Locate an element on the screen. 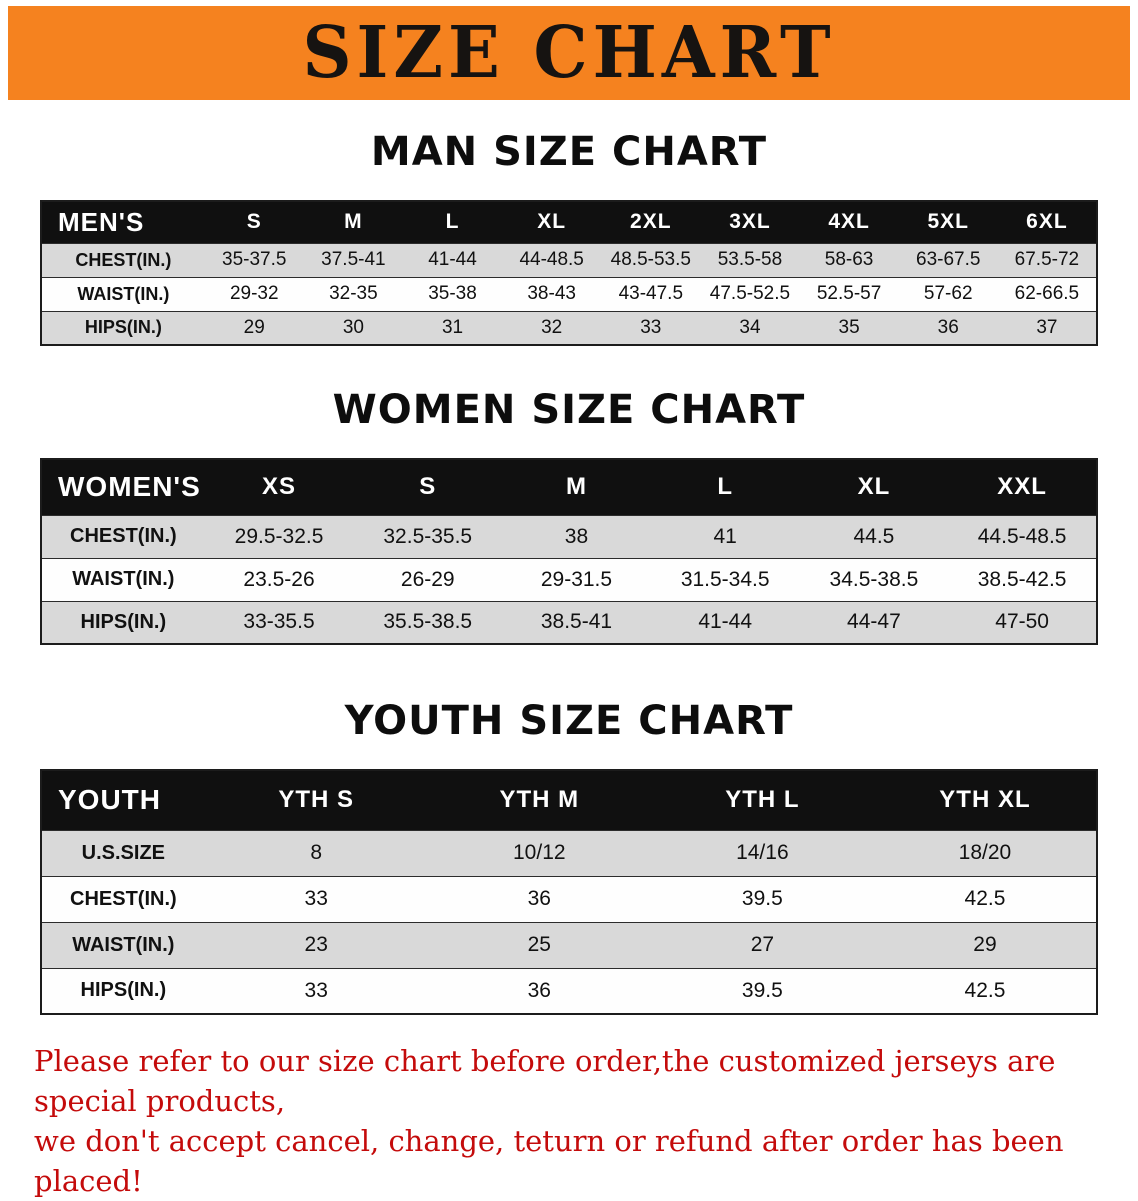  size-cell: 29-31.5 is located at coordinates (576, 579).